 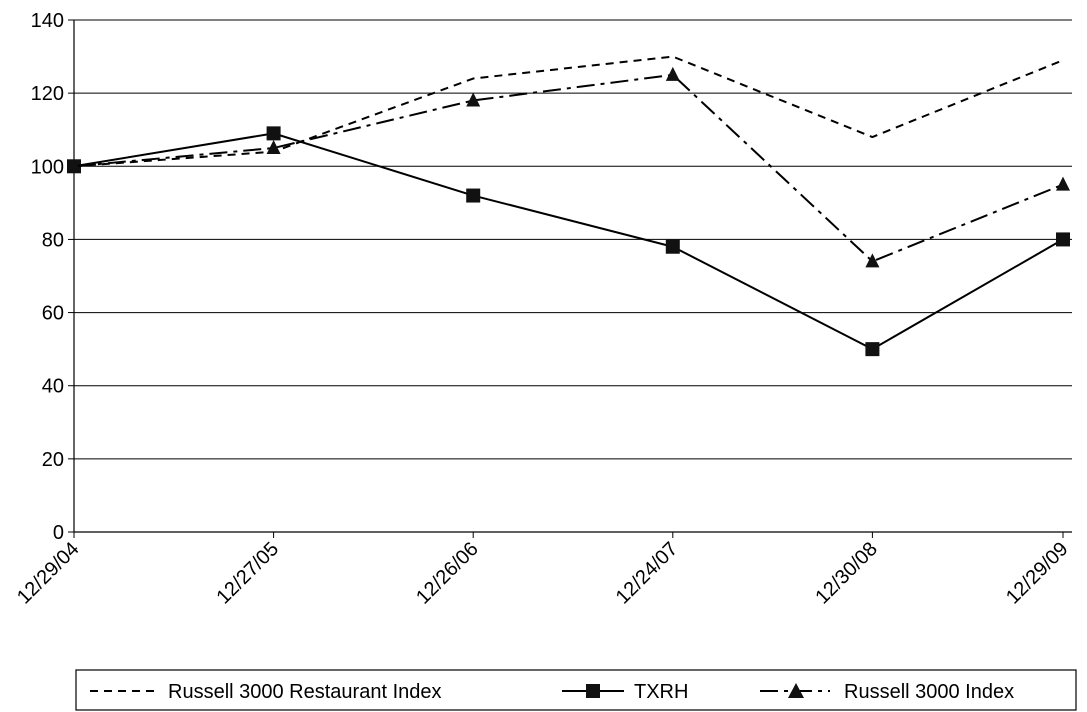 I want to click on y-tick-label: 80, so click(x=53, y=240).